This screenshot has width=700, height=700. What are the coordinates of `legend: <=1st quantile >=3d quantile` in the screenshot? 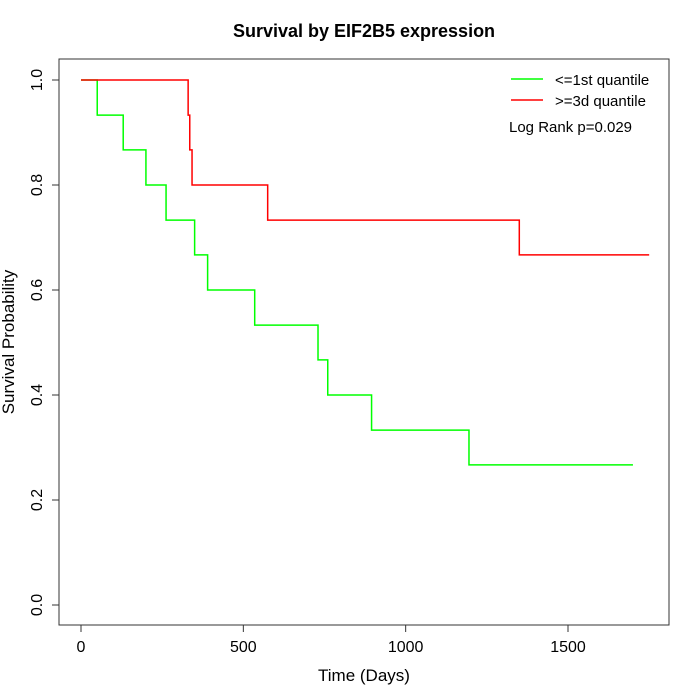 It's located at (580, 91).